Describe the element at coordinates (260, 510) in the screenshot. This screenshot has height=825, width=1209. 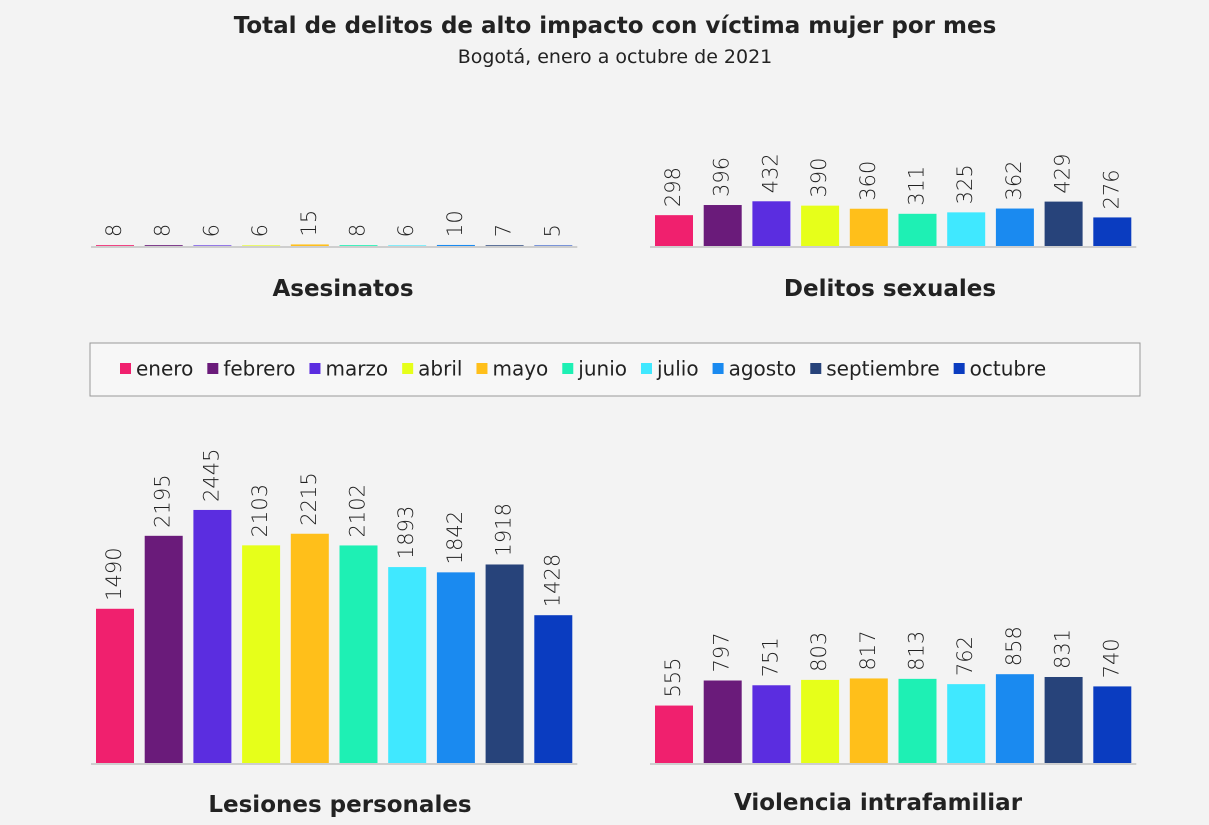
I see `value-label: 2103` at that location.